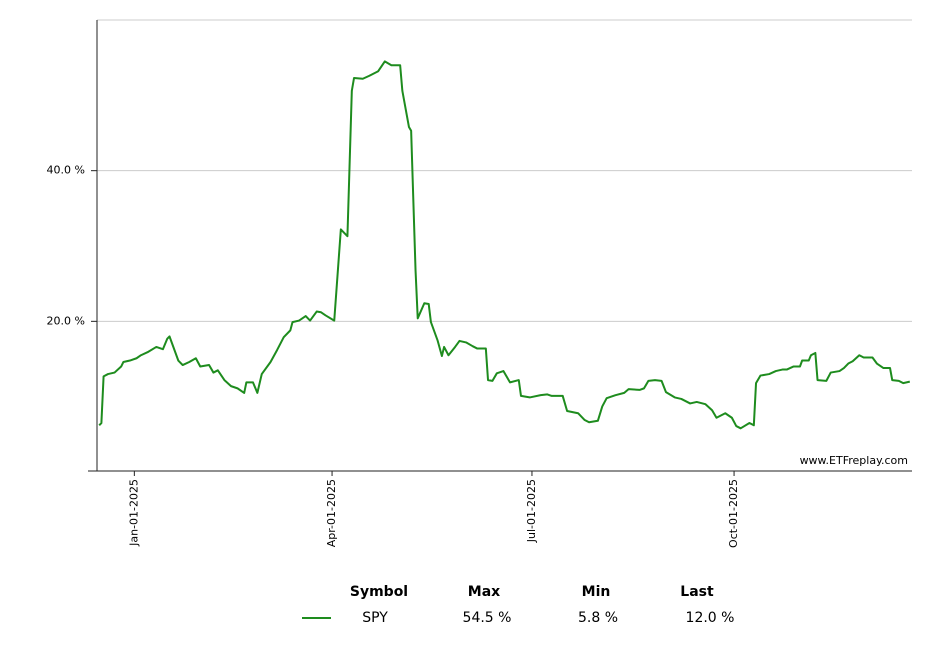 The image size is (940, 660). I want to click on watermark: www.ETFreplay.com, so click(854, 460).